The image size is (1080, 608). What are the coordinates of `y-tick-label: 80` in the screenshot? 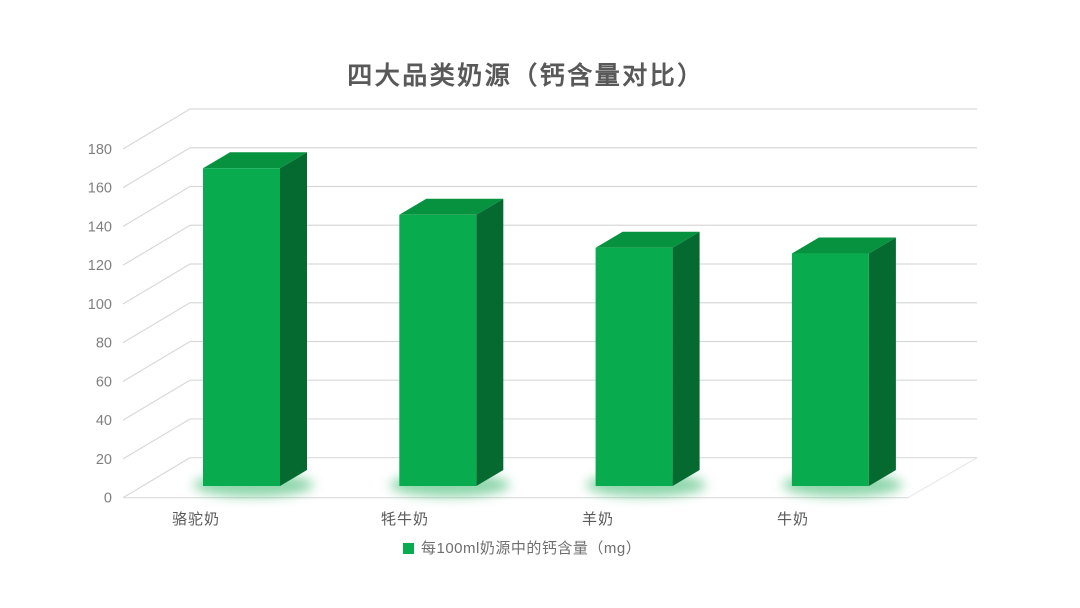 It's located at (104, 344).